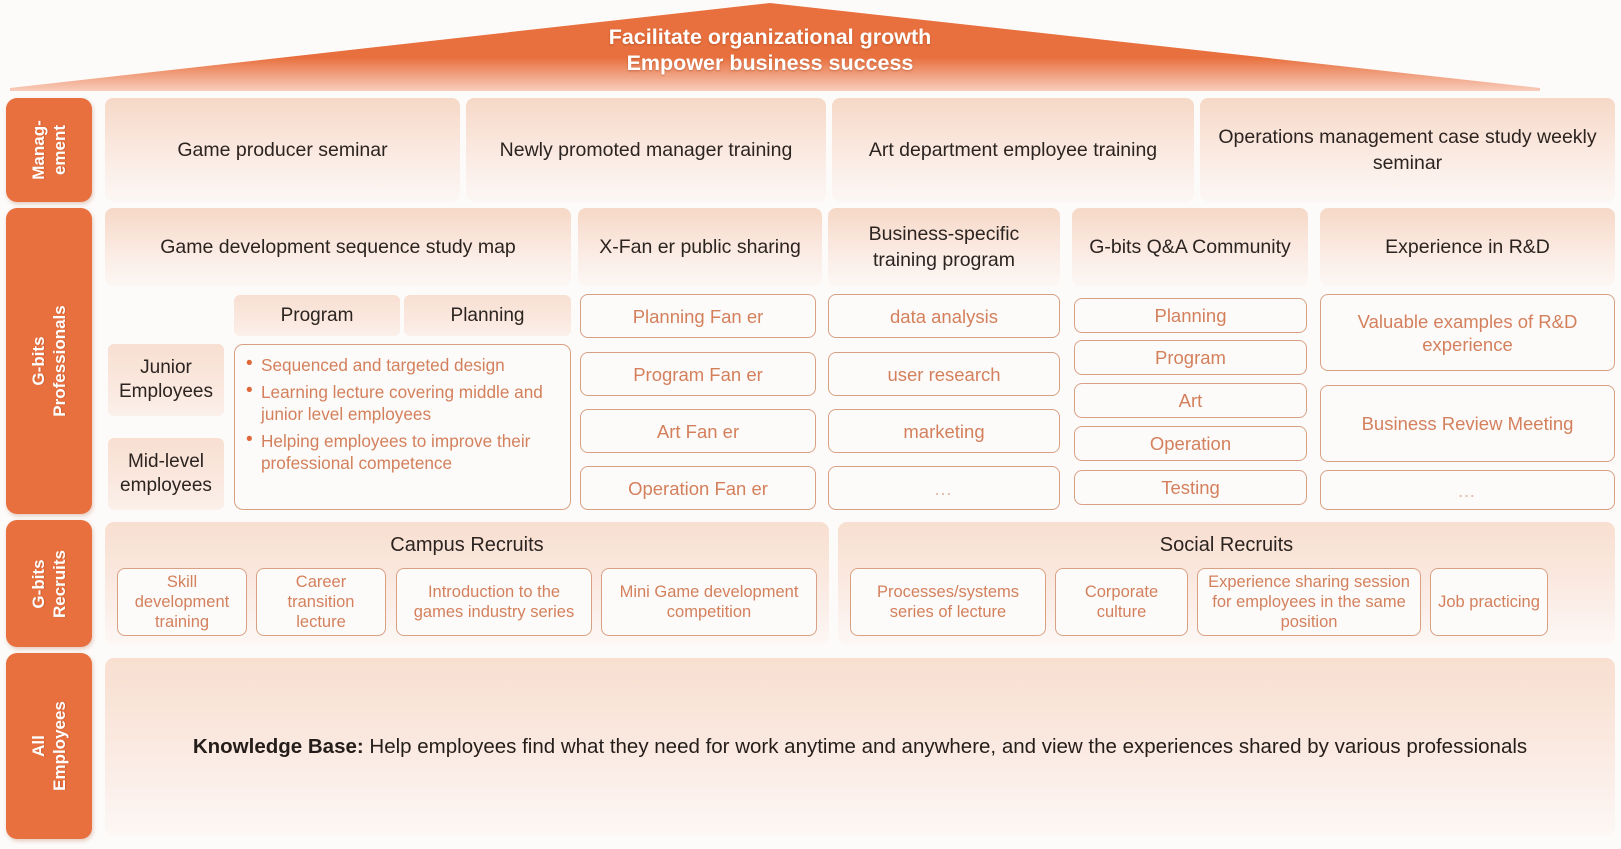 The image size is (1621, 849). What do you see at coordinates (944, 374) in the screenshot?
I see `business-training-item-2: user research` at bounding box center [944, 374].